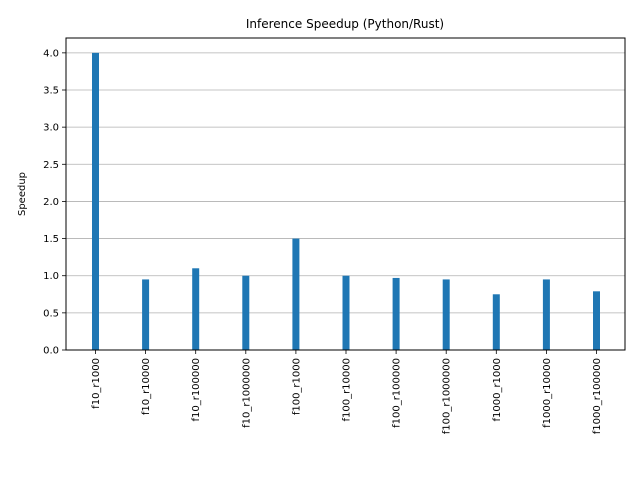 This screenshot has width=640, height=480. I want to click on bar-f10_r10000, so click(146, 314).